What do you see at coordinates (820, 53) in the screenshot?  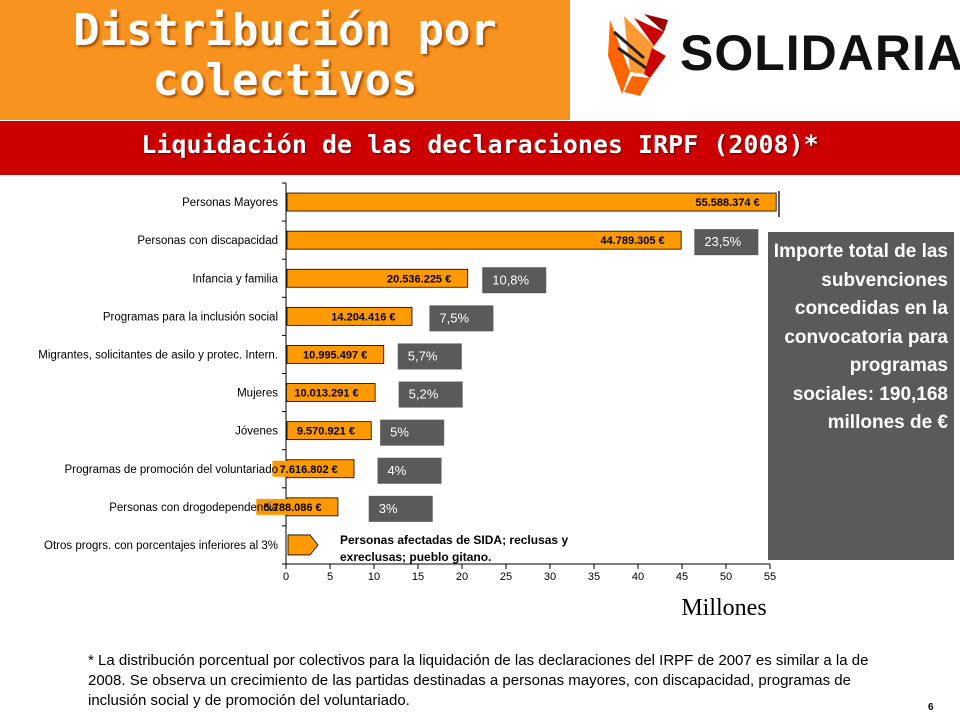 I see `logo-wordmark: SOLIDARIA` at bounding box center [820, 53].